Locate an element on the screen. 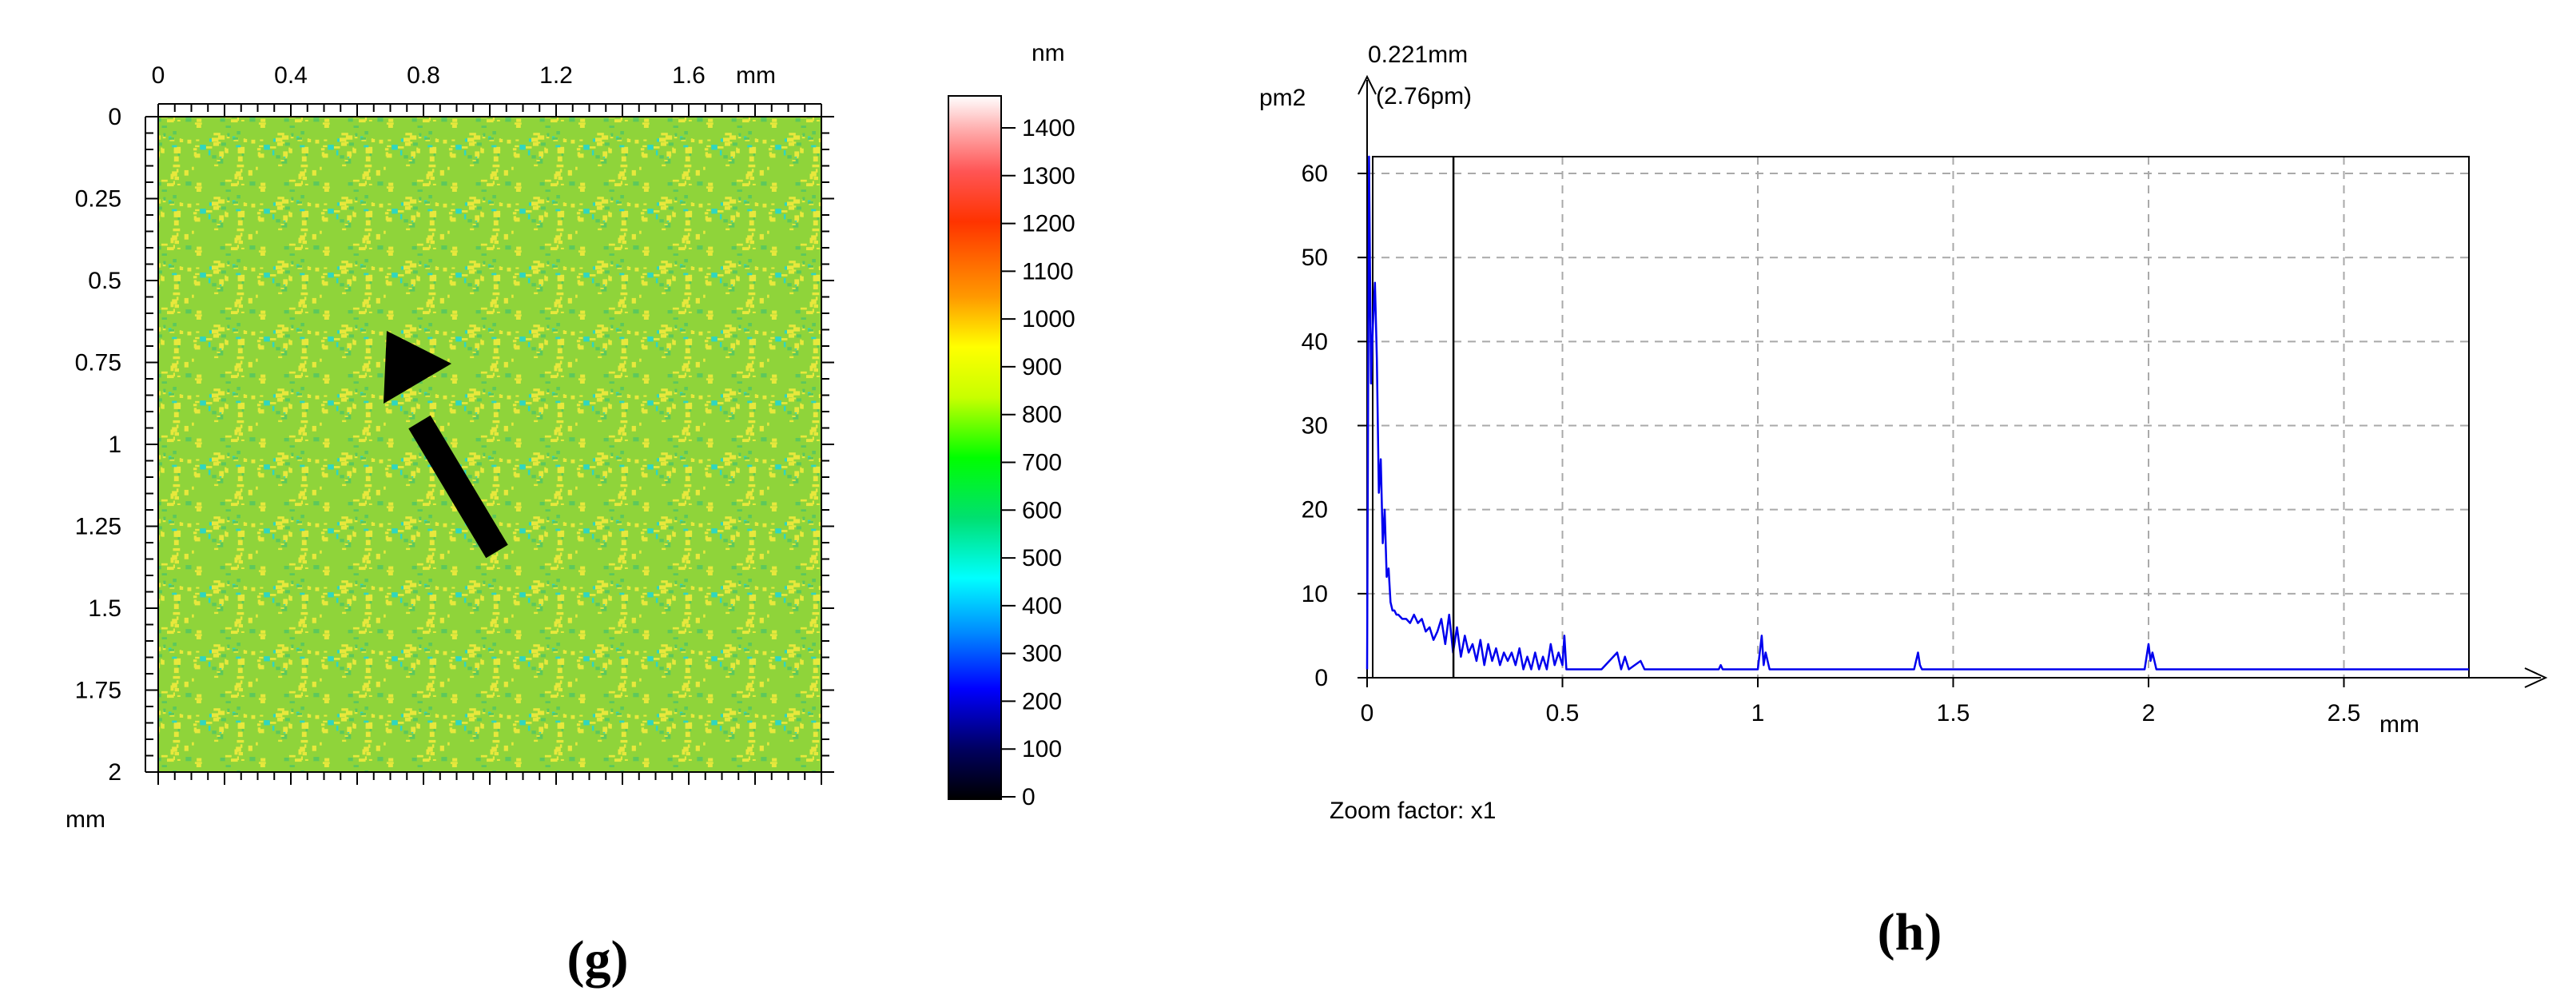 This screenshot has width=2576, height=1003. colorbar-tick-label: 1200 is located at coordinates (1048, 224).